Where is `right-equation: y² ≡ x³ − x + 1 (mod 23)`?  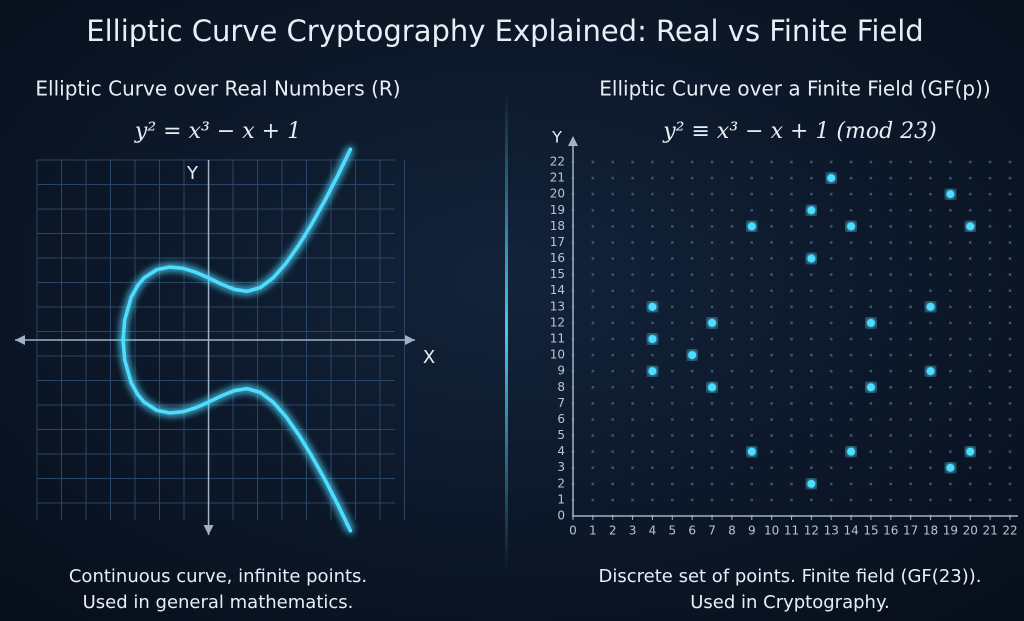 right-equation: y² ≡ x³ − x + 1 (mod 23) is located at coordinates (799, 131).